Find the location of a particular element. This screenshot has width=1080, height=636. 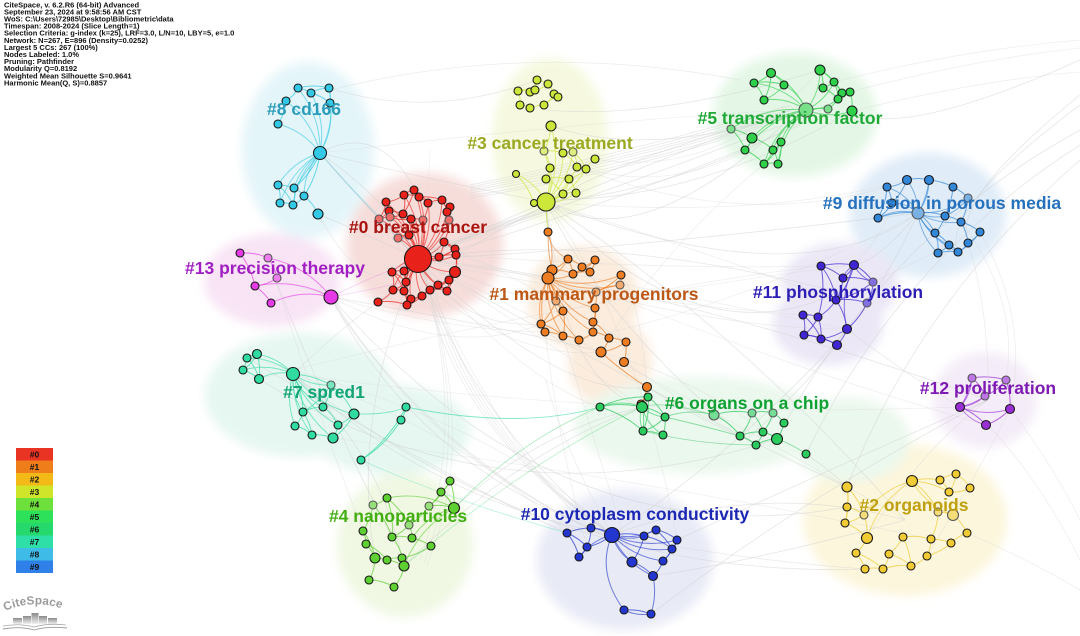

svg-text:Network: N=267, E=896 (Density: Network: N=267, E=896 (Density=0.0252) is located at coordinates (76, 40).